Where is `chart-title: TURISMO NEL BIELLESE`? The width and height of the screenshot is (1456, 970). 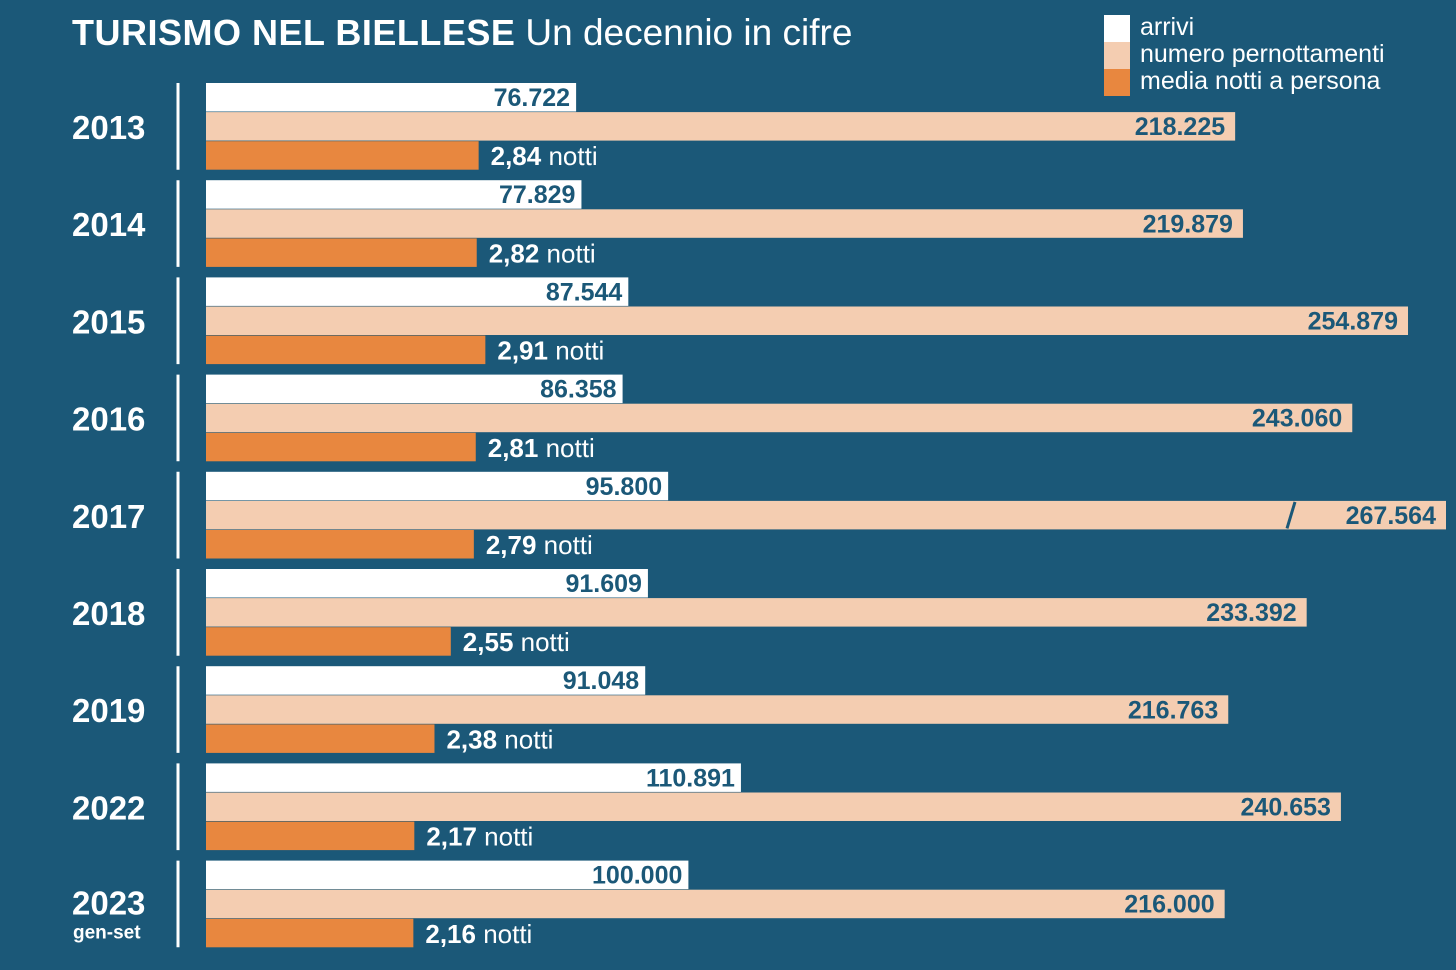
chart-title: TURISMO NEL BIELLESE is located at coordinates (294, 32).